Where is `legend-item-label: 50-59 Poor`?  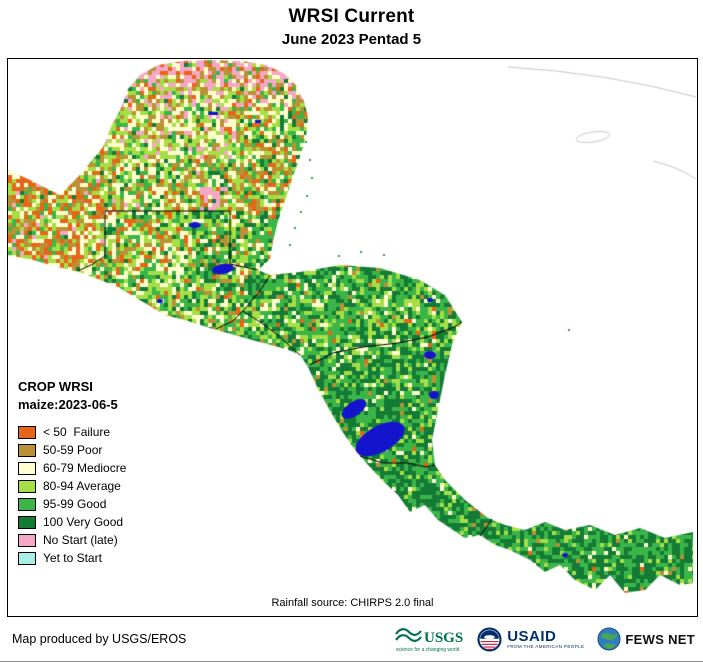 legend-item-label: 50-59 Poor is located at coordinates (73, 450).